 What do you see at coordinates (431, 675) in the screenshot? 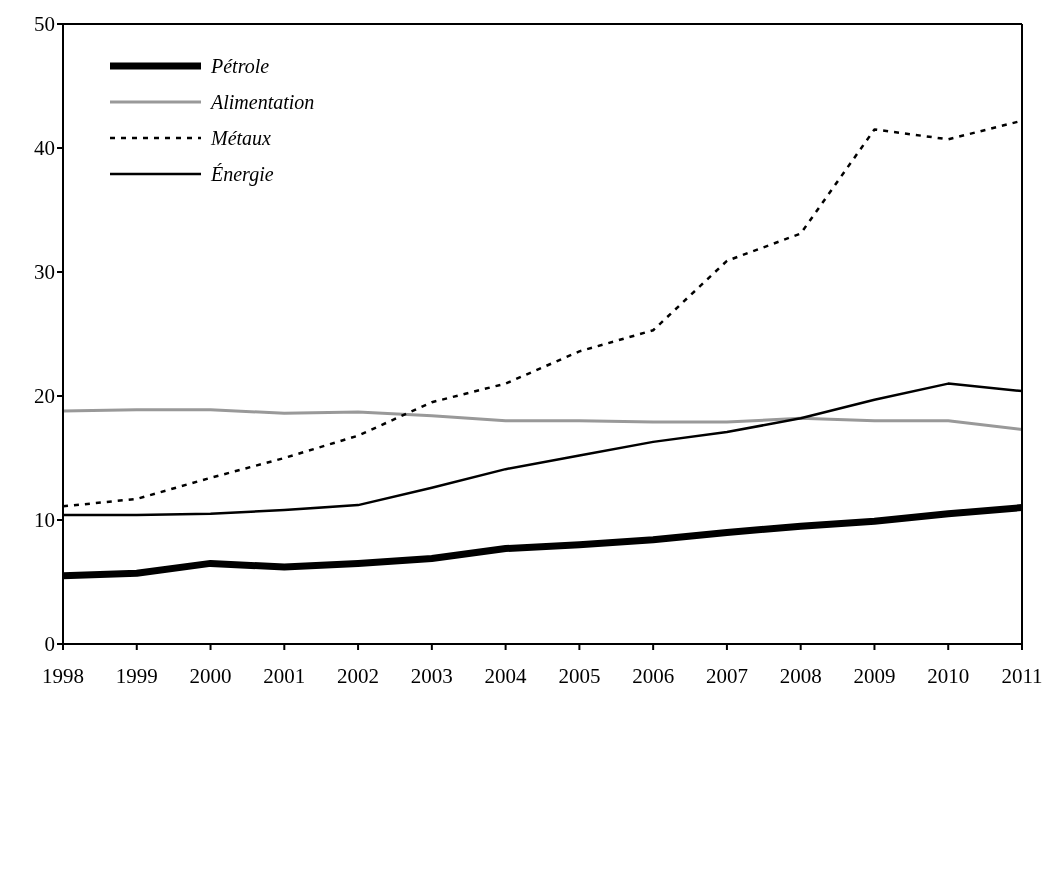
I see `x-tick-label: 2003` at bounding box center [431, 675].